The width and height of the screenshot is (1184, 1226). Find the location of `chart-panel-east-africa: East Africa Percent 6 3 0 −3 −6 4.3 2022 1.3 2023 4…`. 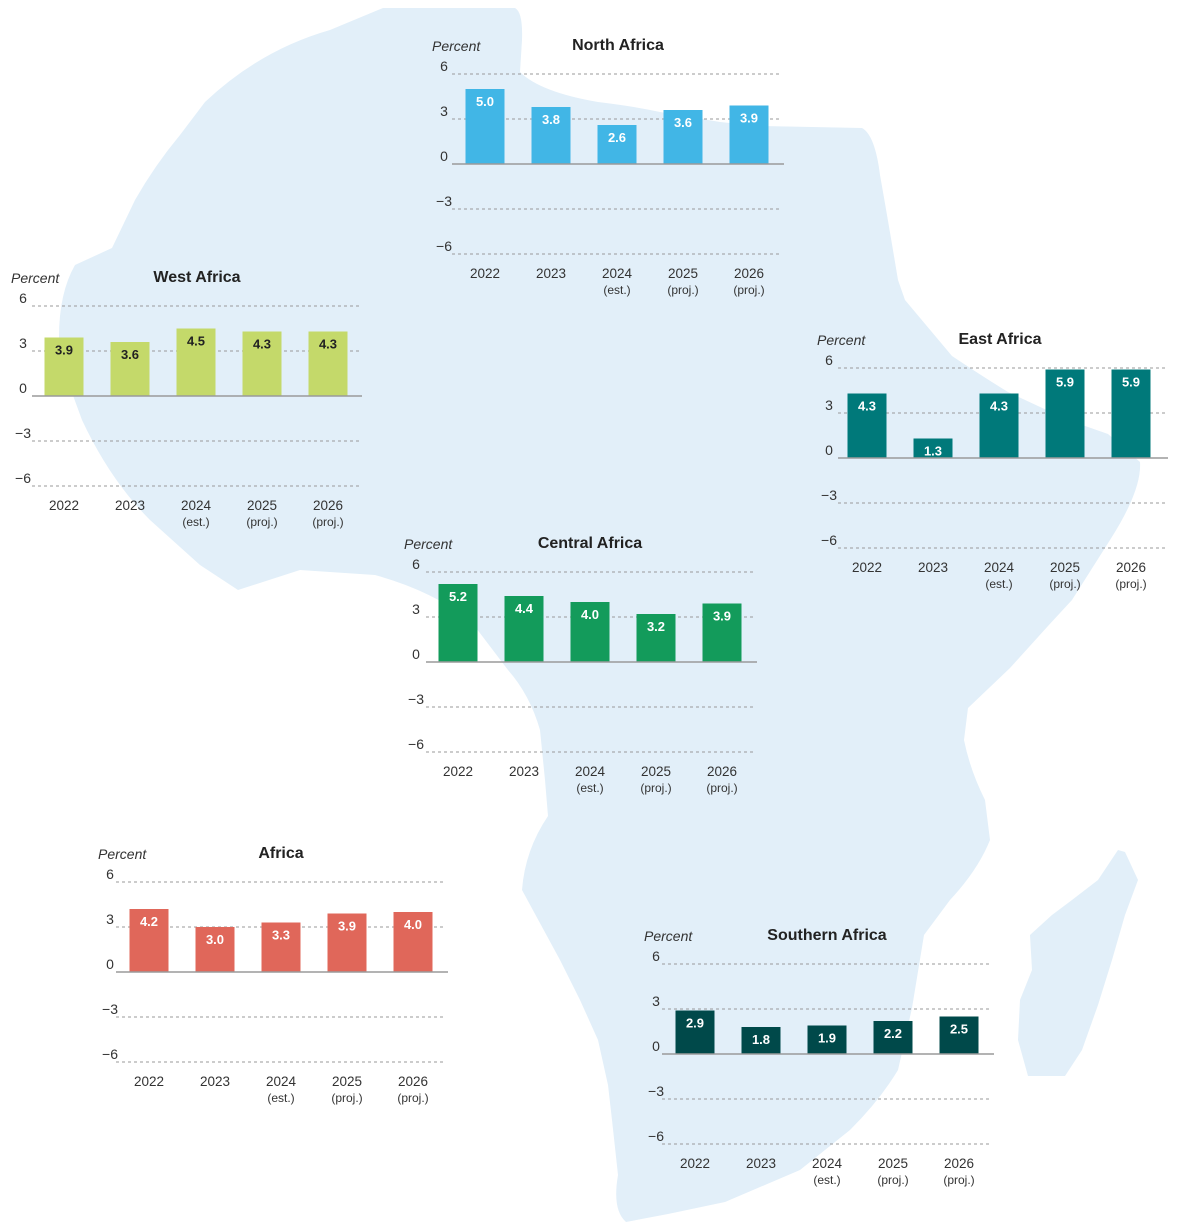

chart-panel-east-africa: East Africa Percent 6 3 0 −3 −6 4.3 2022 1.3 2023 4… is located at coordinates (992, 461).